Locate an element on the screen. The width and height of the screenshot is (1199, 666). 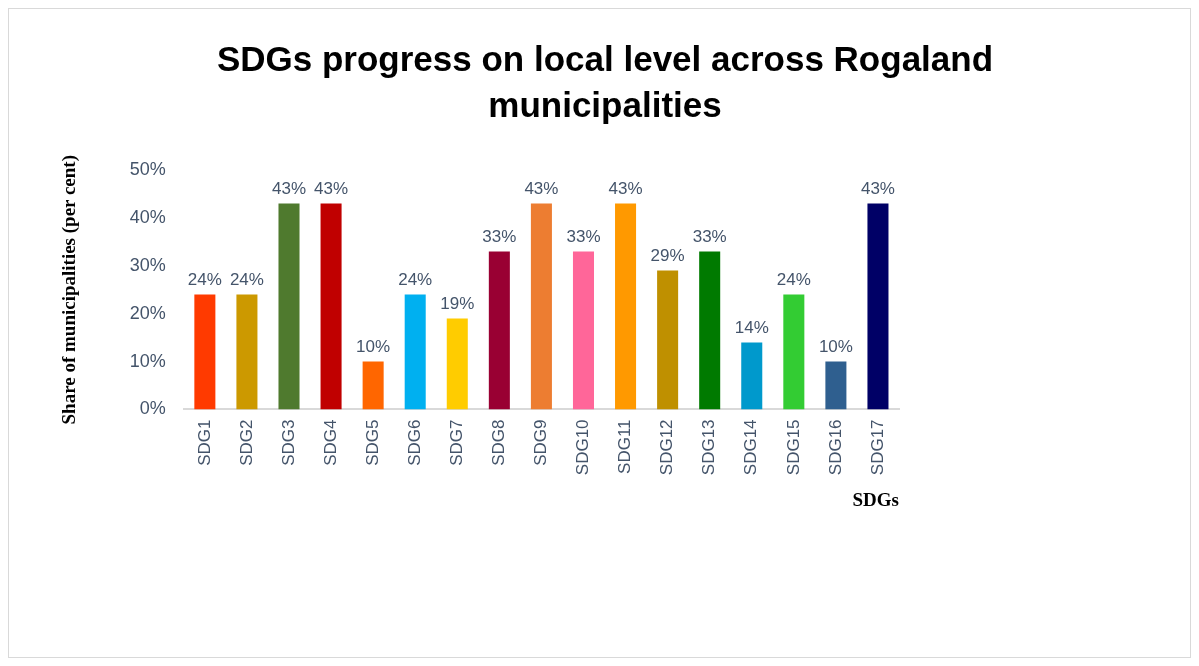
x-tick-label: SDG3 is located at coordinates (288, 442).